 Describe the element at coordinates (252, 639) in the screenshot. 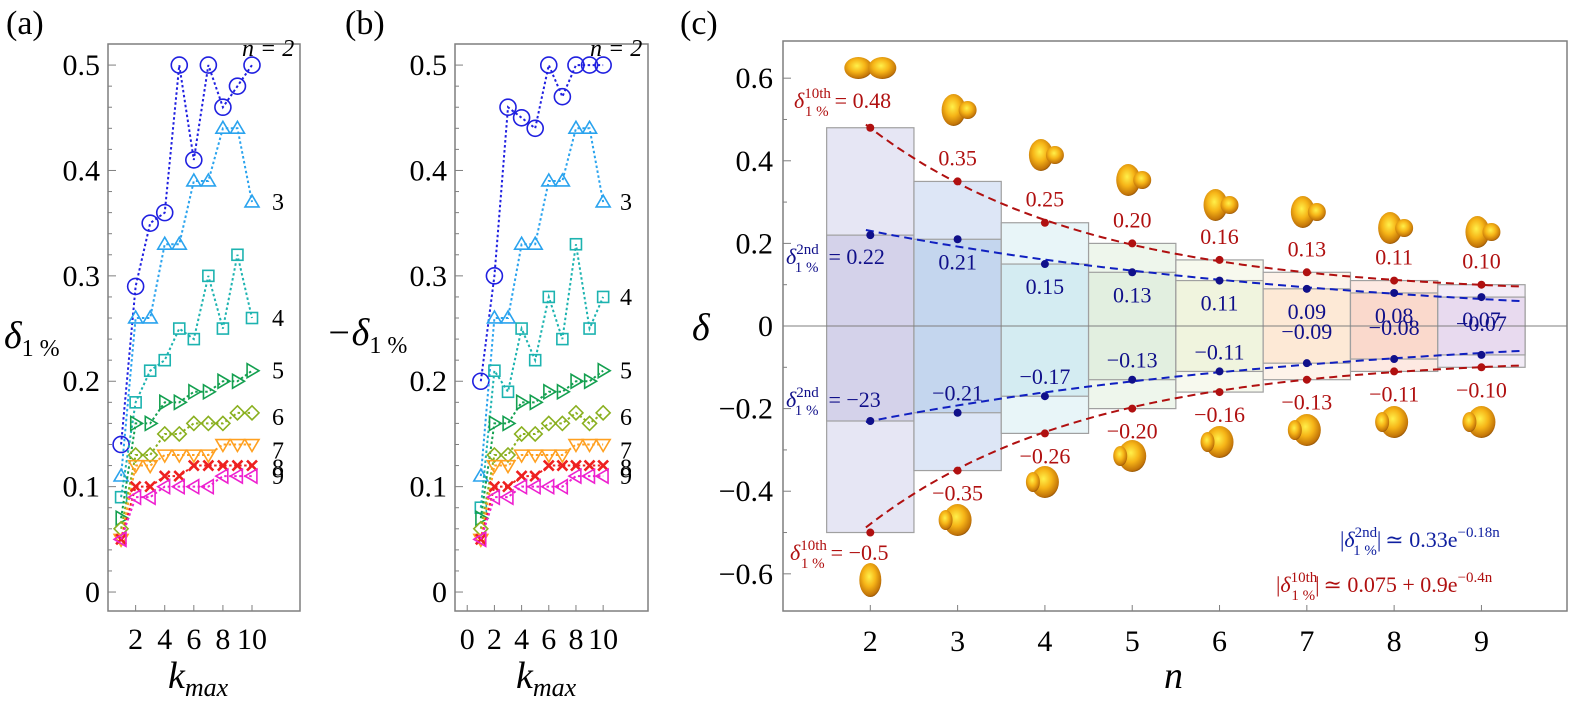

I see `x-tick-label: 10` at that location.